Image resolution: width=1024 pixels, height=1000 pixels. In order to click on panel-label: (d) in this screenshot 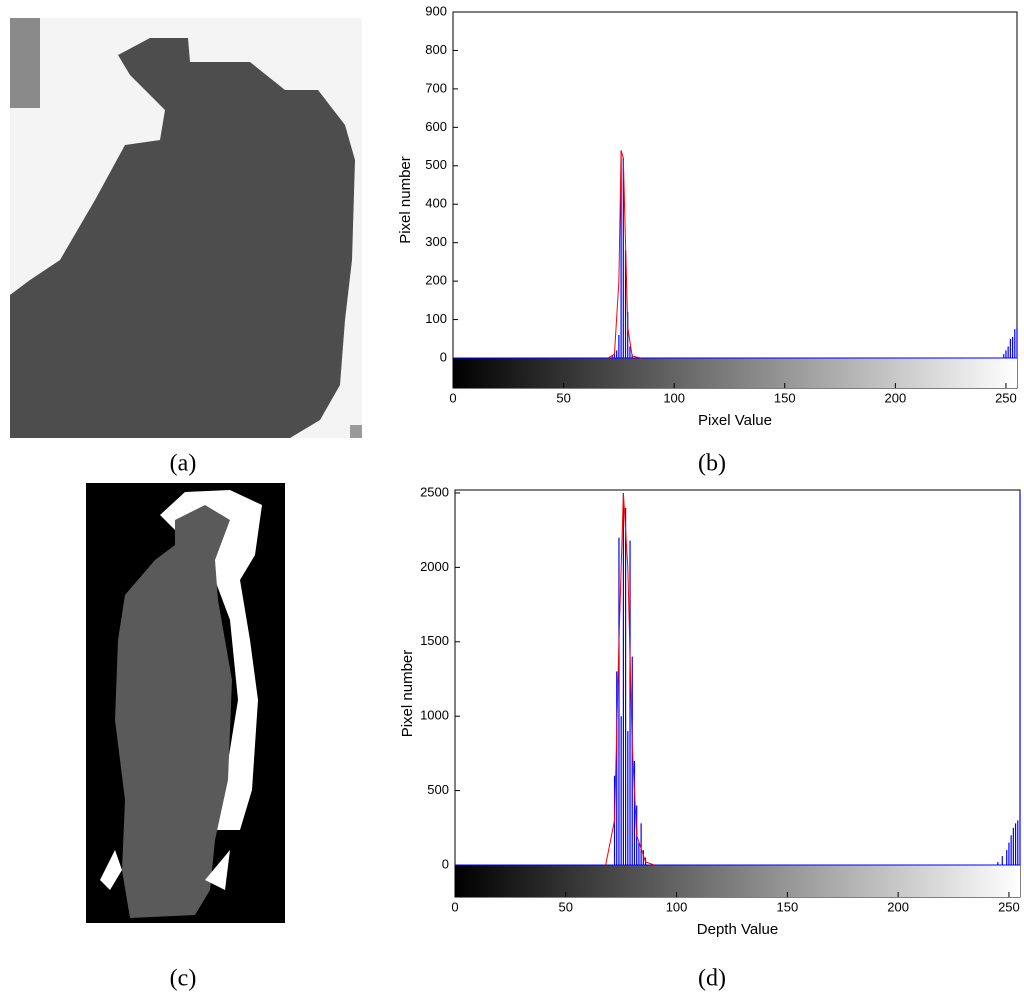, I will do `click(712, 979)`.